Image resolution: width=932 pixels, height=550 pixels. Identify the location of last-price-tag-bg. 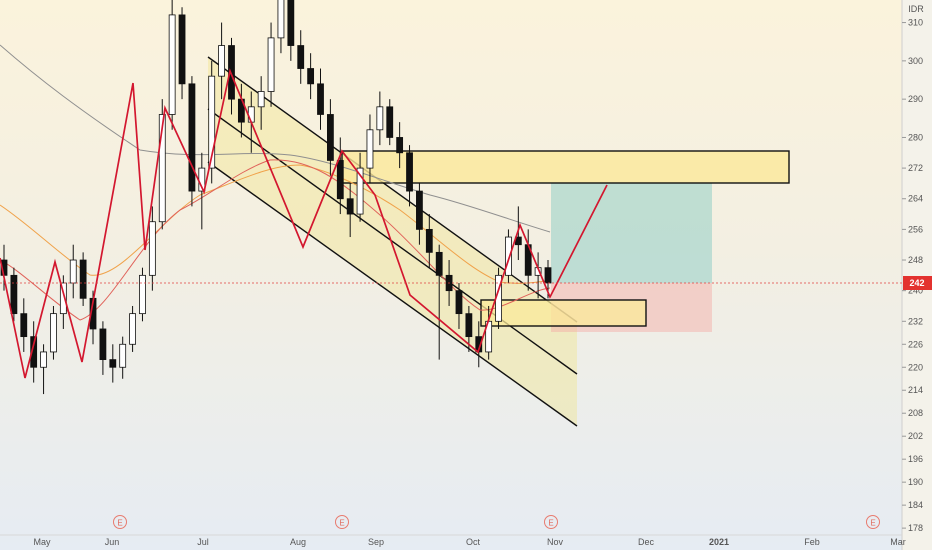
(917, 283).